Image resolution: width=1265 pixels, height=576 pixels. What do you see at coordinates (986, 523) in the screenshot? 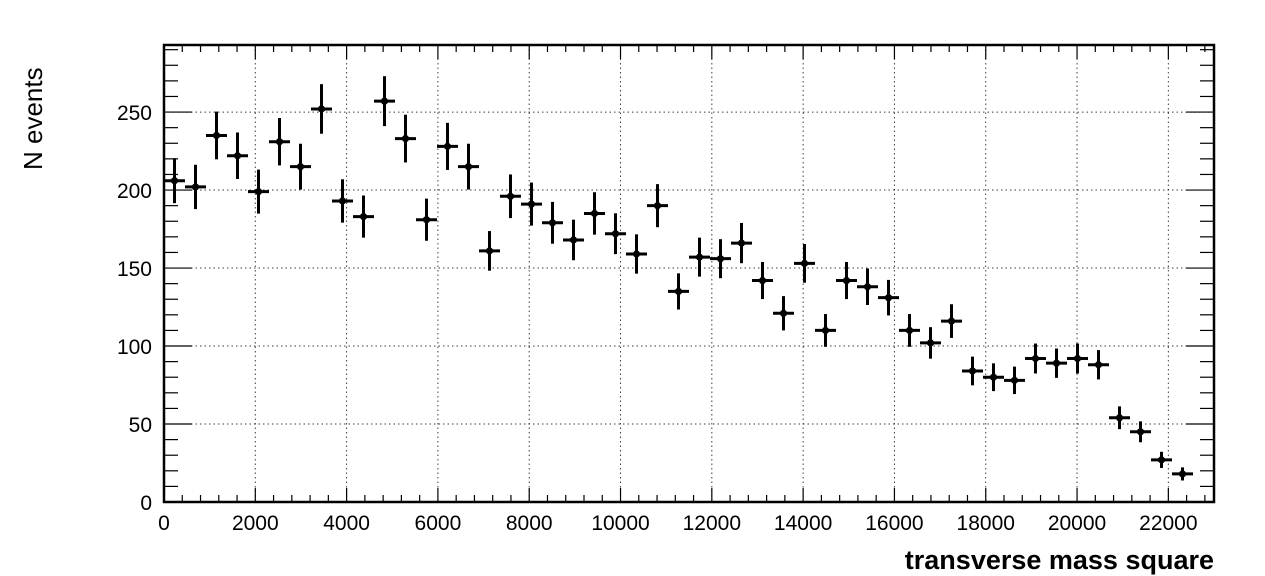
I see `x-tick-label: 18000` at bounding box center [986, 523].